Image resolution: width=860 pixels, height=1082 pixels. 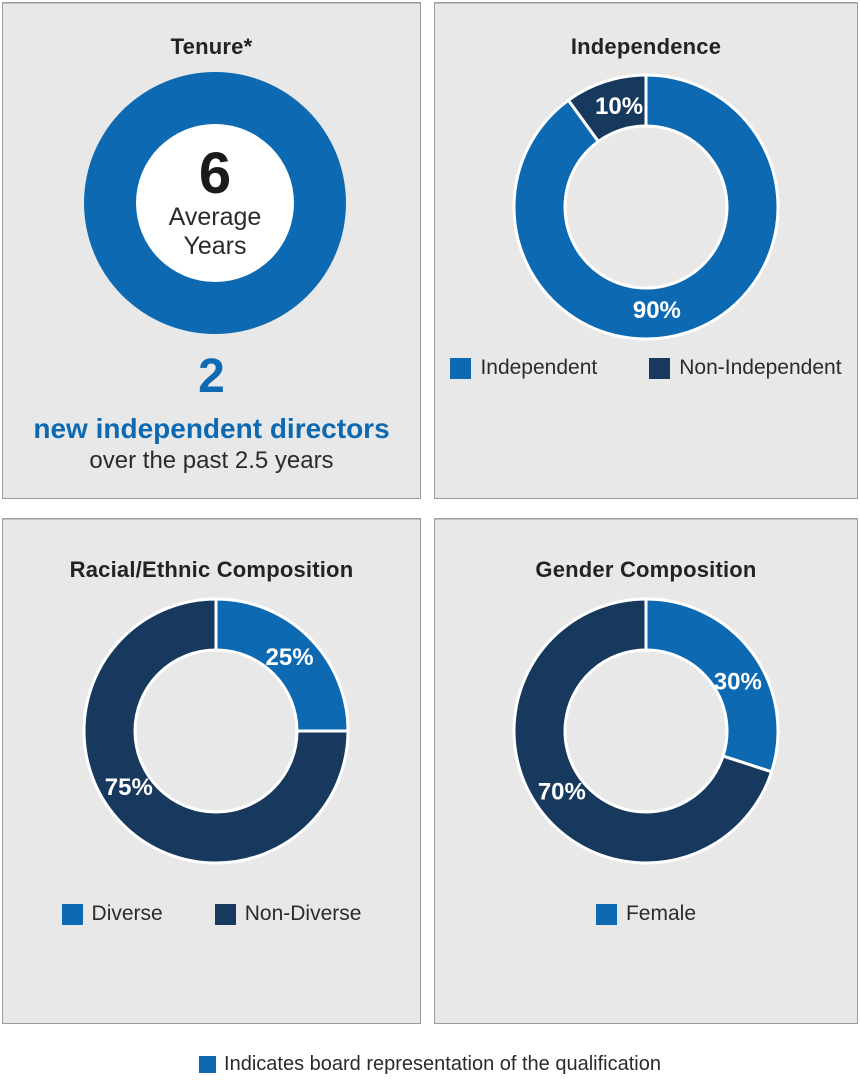 What do you see at coordinates (225, 914) in the screenshot?
I see `legend-swatch-non-diverse` at bounding box center [225, 914].